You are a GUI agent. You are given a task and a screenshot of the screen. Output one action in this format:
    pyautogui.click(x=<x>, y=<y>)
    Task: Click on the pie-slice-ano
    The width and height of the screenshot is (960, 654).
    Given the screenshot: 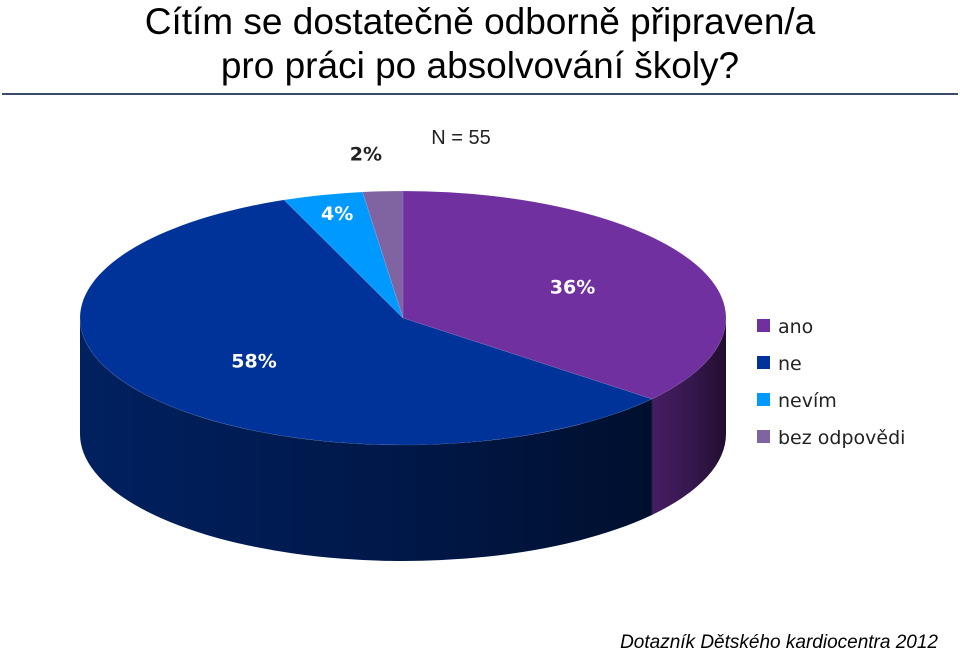 What is the action you would take?
    pyautogui.click(x=564, y=295)
    